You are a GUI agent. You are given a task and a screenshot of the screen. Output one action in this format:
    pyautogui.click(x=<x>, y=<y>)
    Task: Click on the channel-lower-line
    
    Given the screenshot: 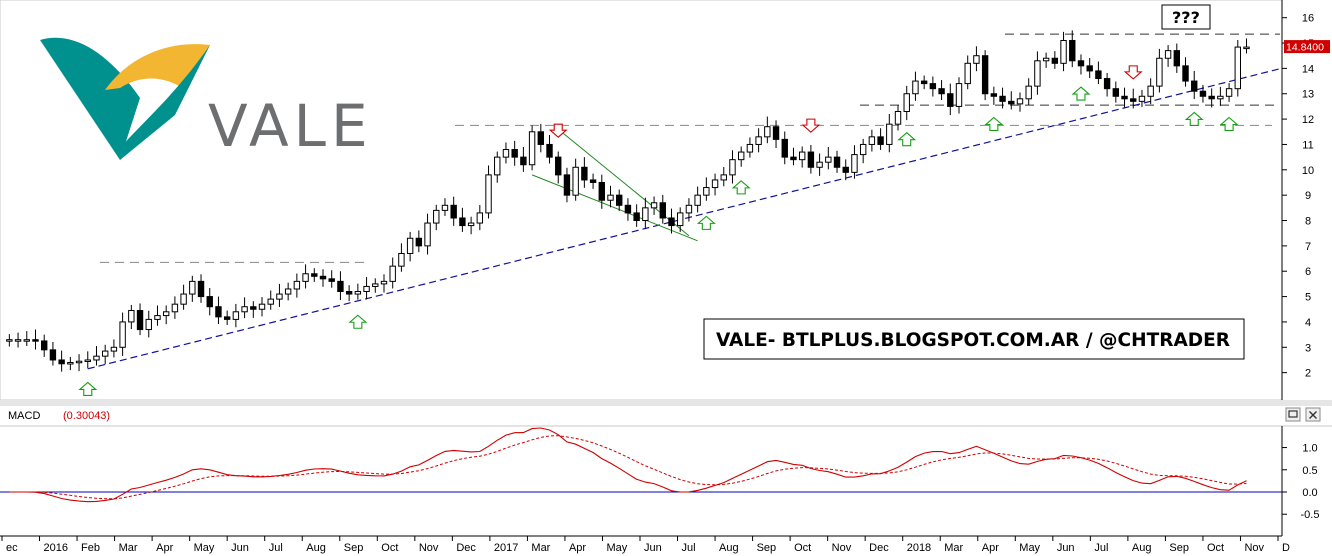 What is the action you would take?
    pyautogui.click(x=614, y=208)
    